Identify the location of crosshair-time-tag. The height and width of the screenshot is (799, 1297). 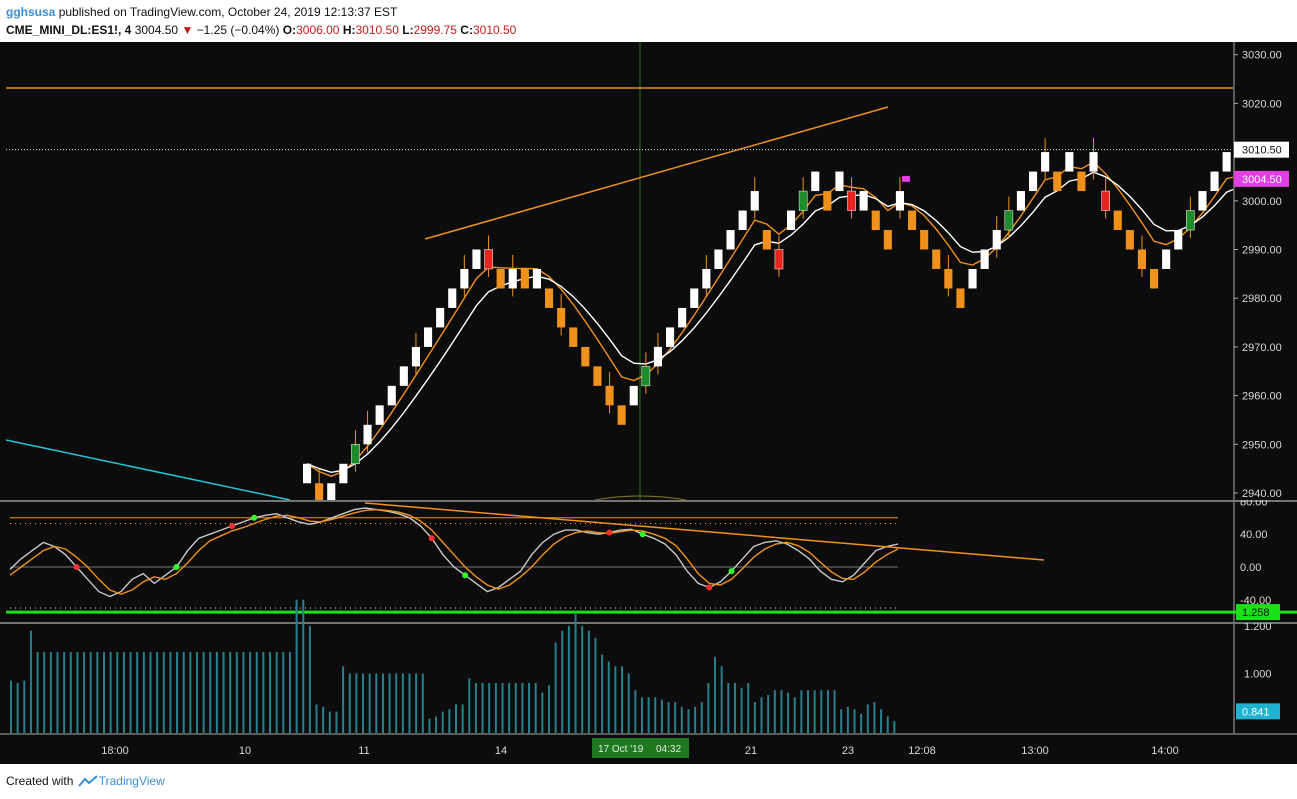
(640, 748).